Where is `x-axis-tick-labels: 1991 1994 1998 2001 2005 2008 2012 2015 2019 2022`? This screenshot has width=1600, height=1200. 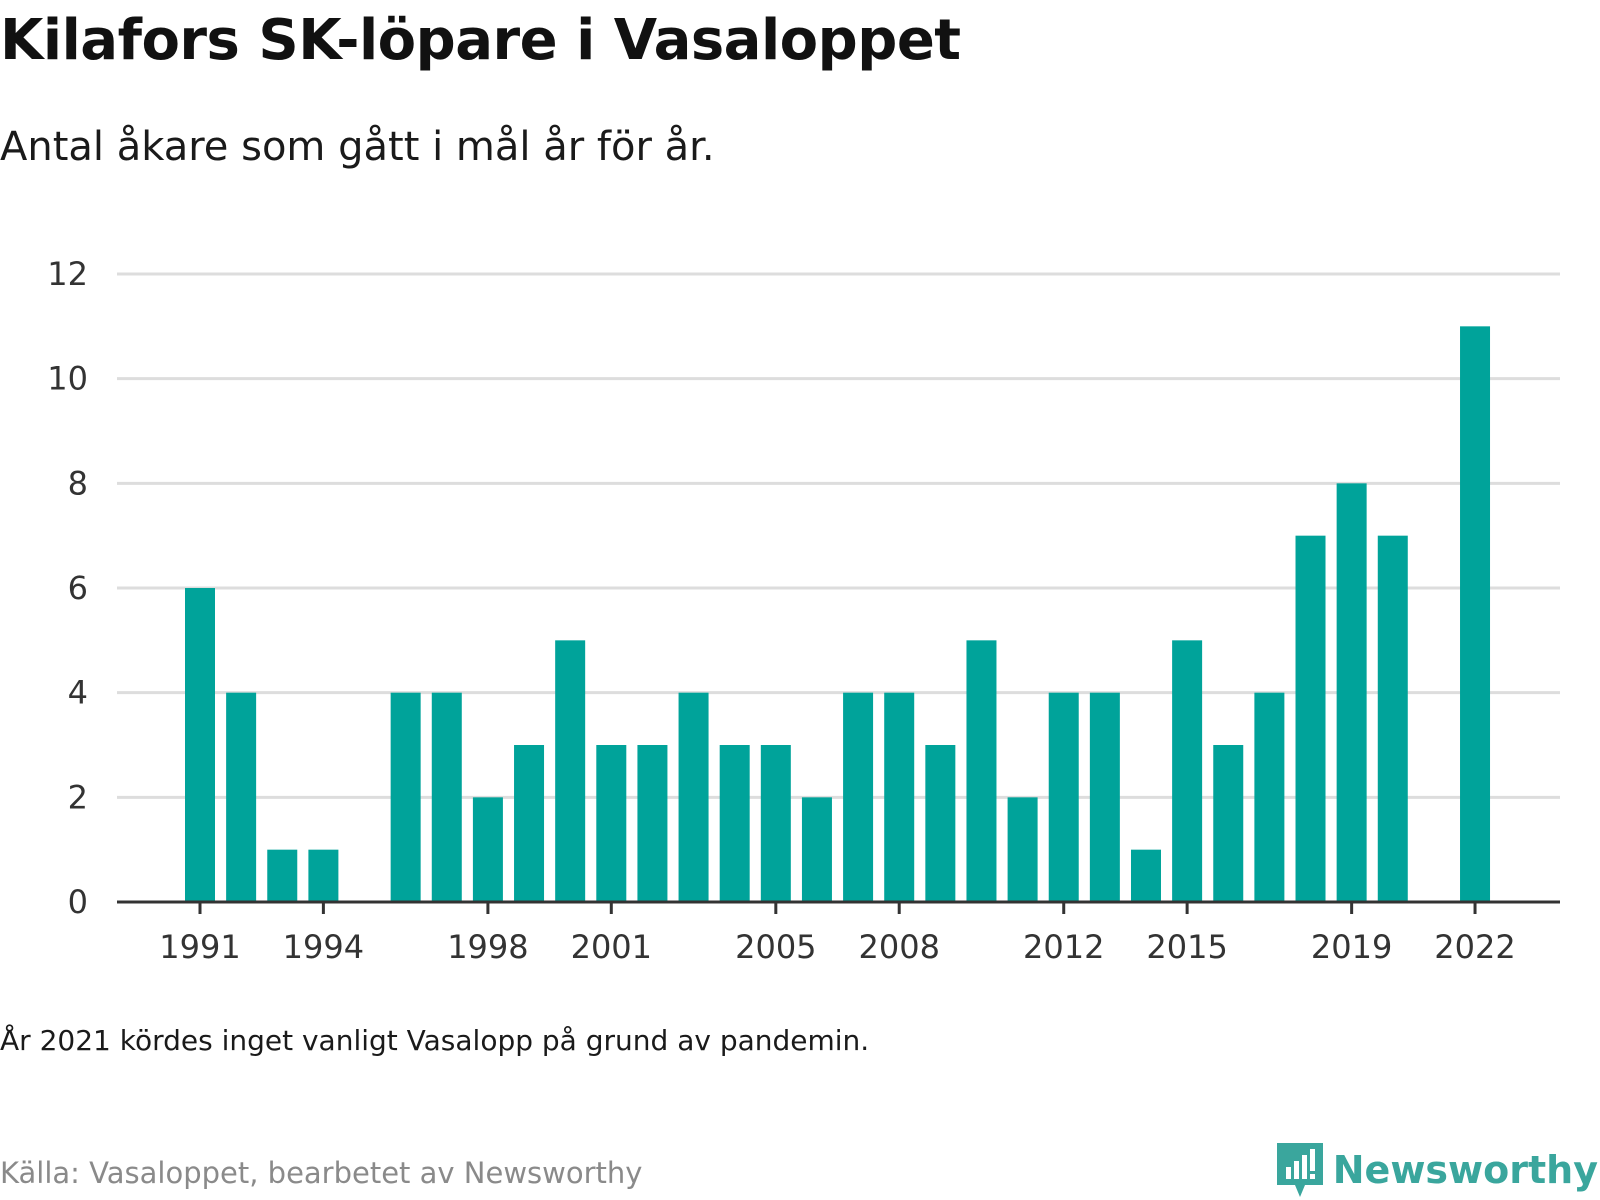
x-axis-tick-labels: 1991 1994 1998 2001 2005 2008 2012 2015 2019 2022 is located at coordinates (837, 931).